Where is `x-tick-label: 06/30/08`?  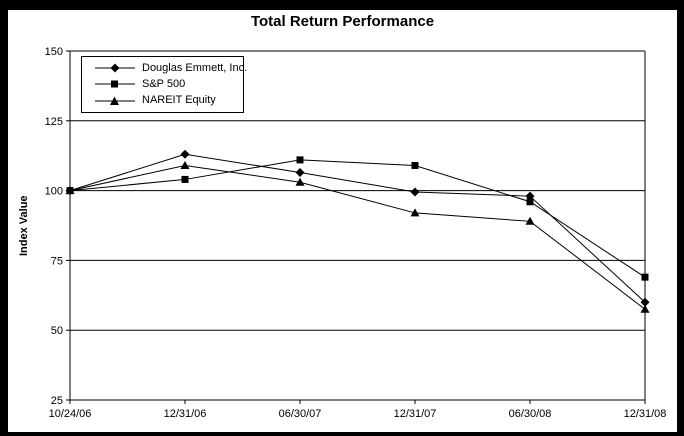
x-tick-label: 06/30/08 is located at coordinates (530, 414).